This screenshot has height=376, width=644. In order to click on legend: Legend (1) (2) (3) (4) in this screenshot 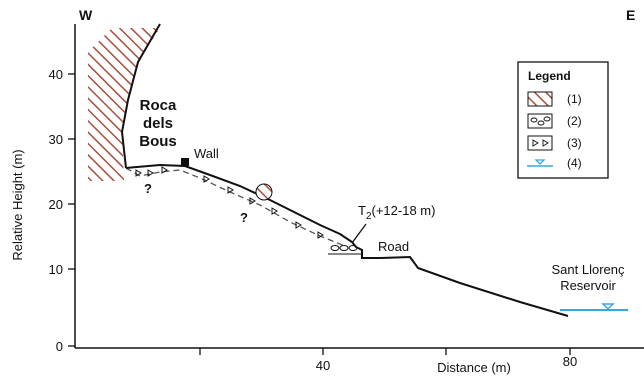, I will do `click(563, 120)`.